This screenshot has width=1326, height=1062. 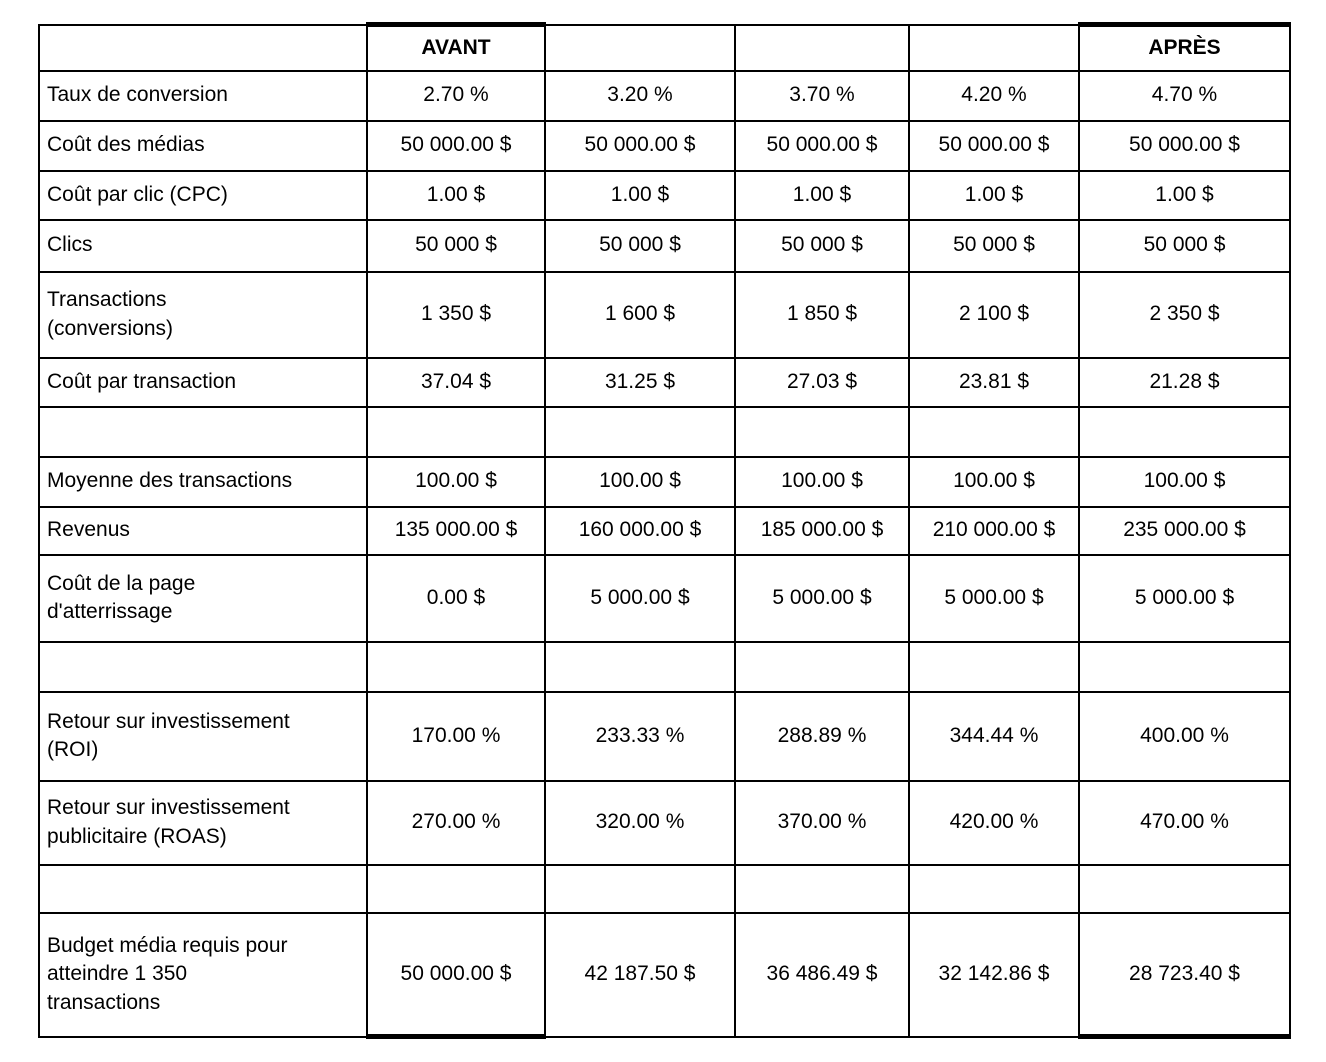 I want to click on cell-avant: 1.00 $, so click(x=456, y=195).